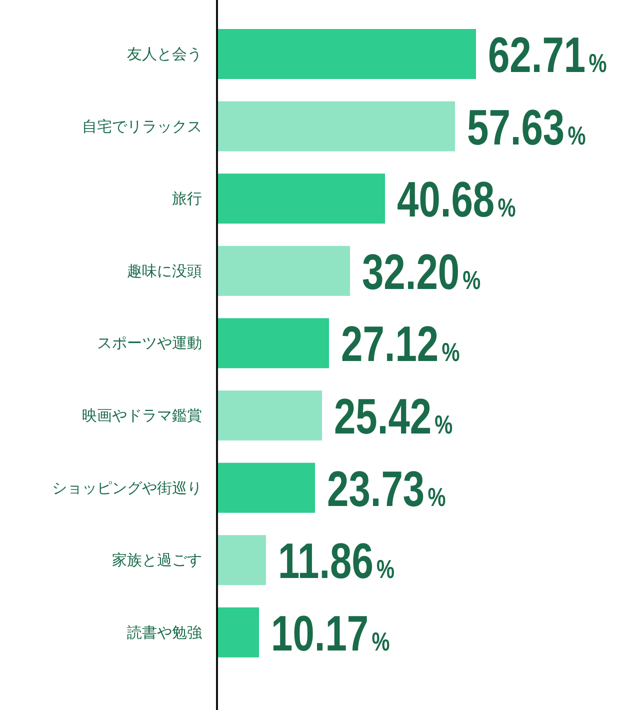  Describe the element at coordinates (421, 271) in the screenshot. I see `data-label: 32.20%` at that location.